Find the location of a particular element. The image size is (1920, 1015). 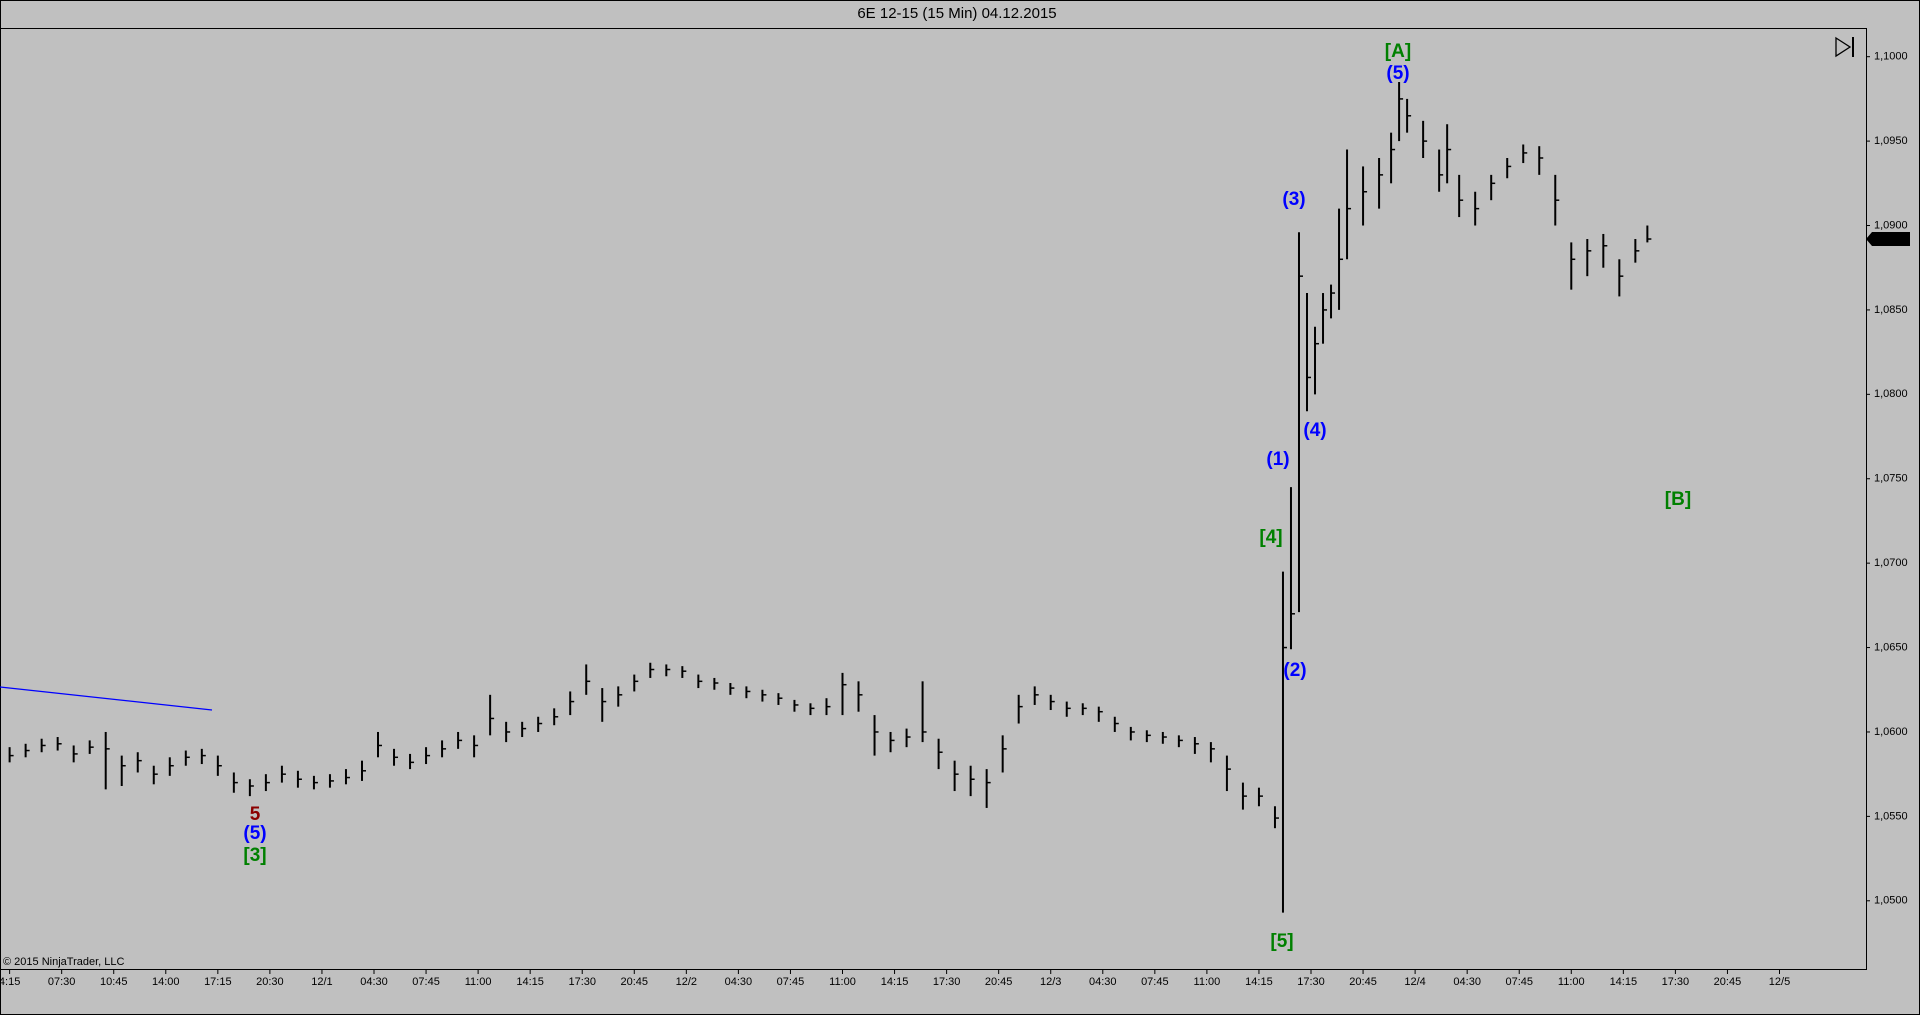

x-tick-label: 17:15 is located at coordinates (218, 982).